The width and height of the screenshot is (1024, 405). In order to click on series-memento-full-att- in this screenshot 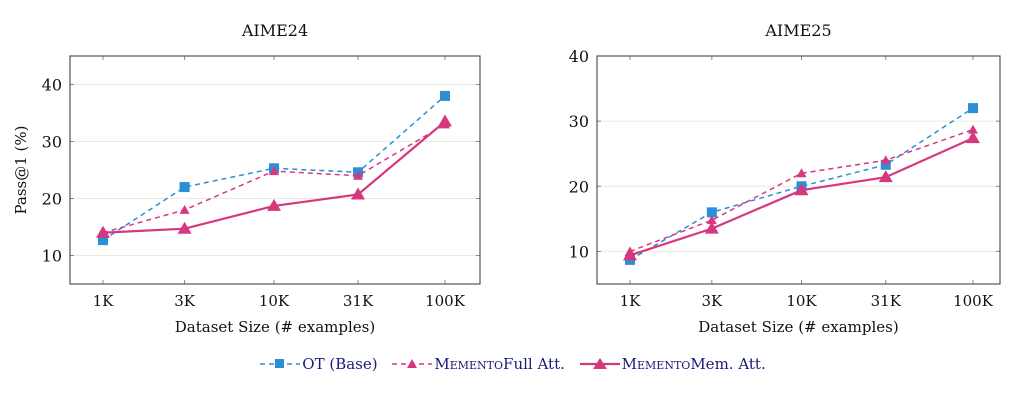, I will do `click(801, 190)`.